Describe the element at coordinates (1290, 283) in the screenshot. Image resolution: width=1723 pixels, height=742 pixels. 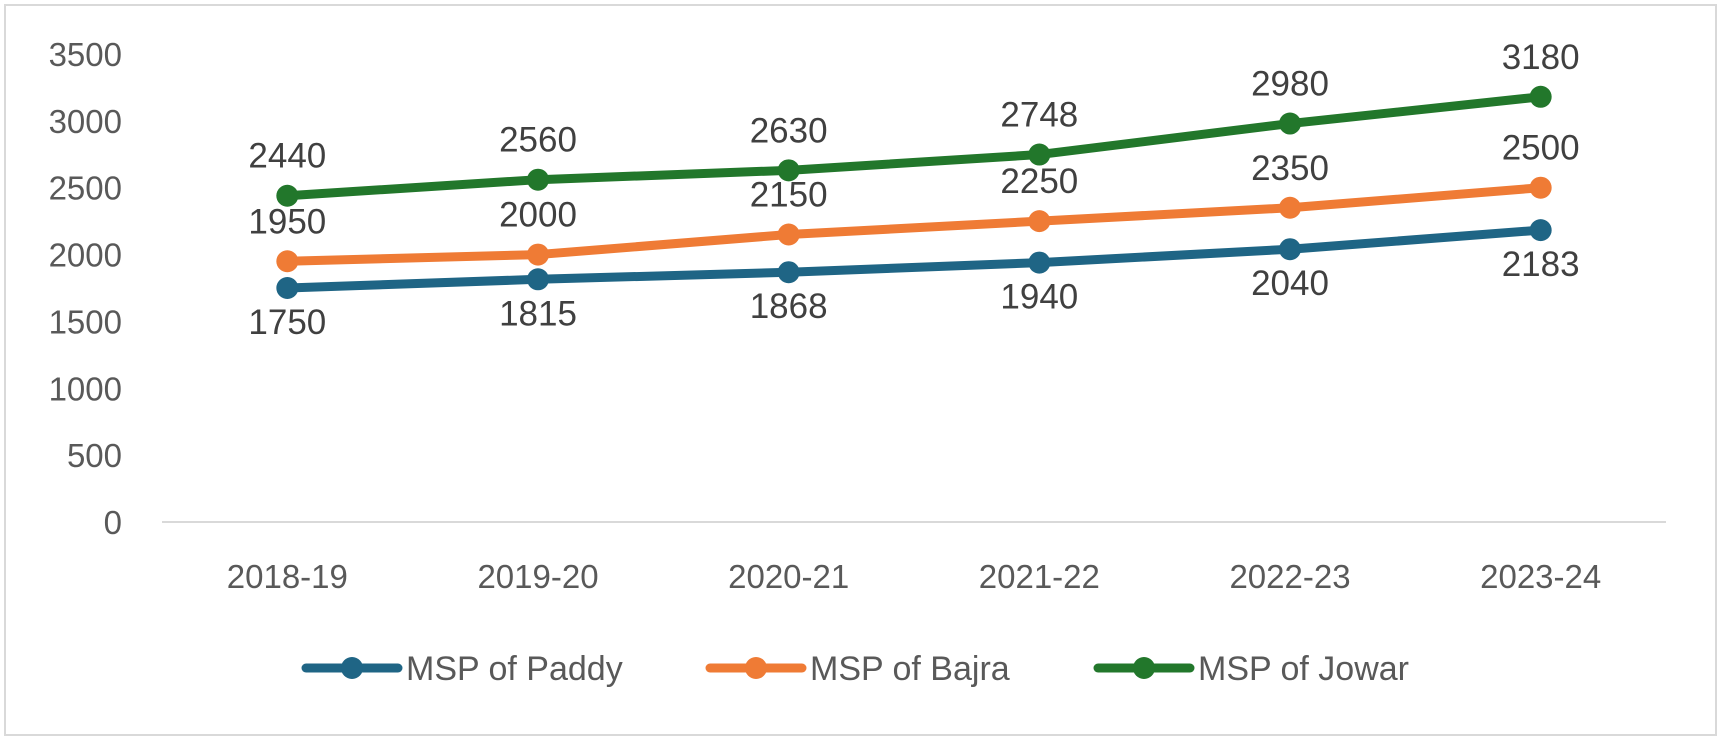
I see `data-label: 2040` at that location.